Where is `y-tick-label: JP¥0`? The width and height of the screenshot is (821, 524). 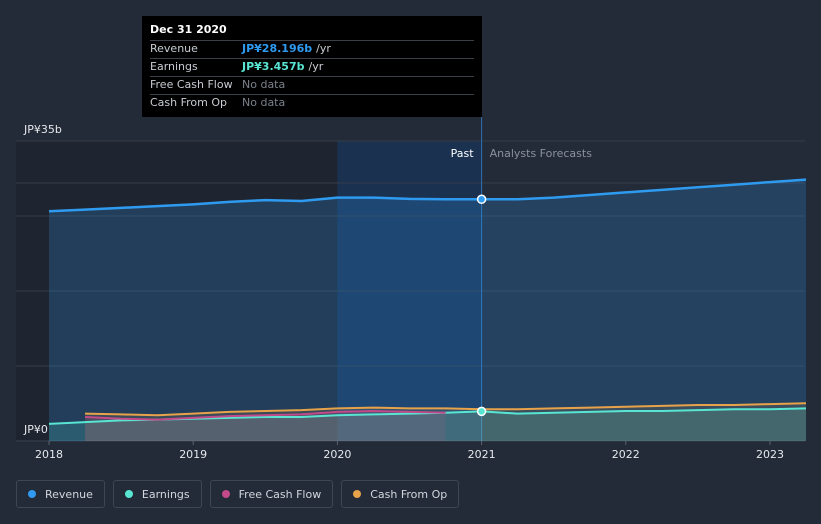
y-tick-label: JP¥0 is located at coordinates (35, 429).